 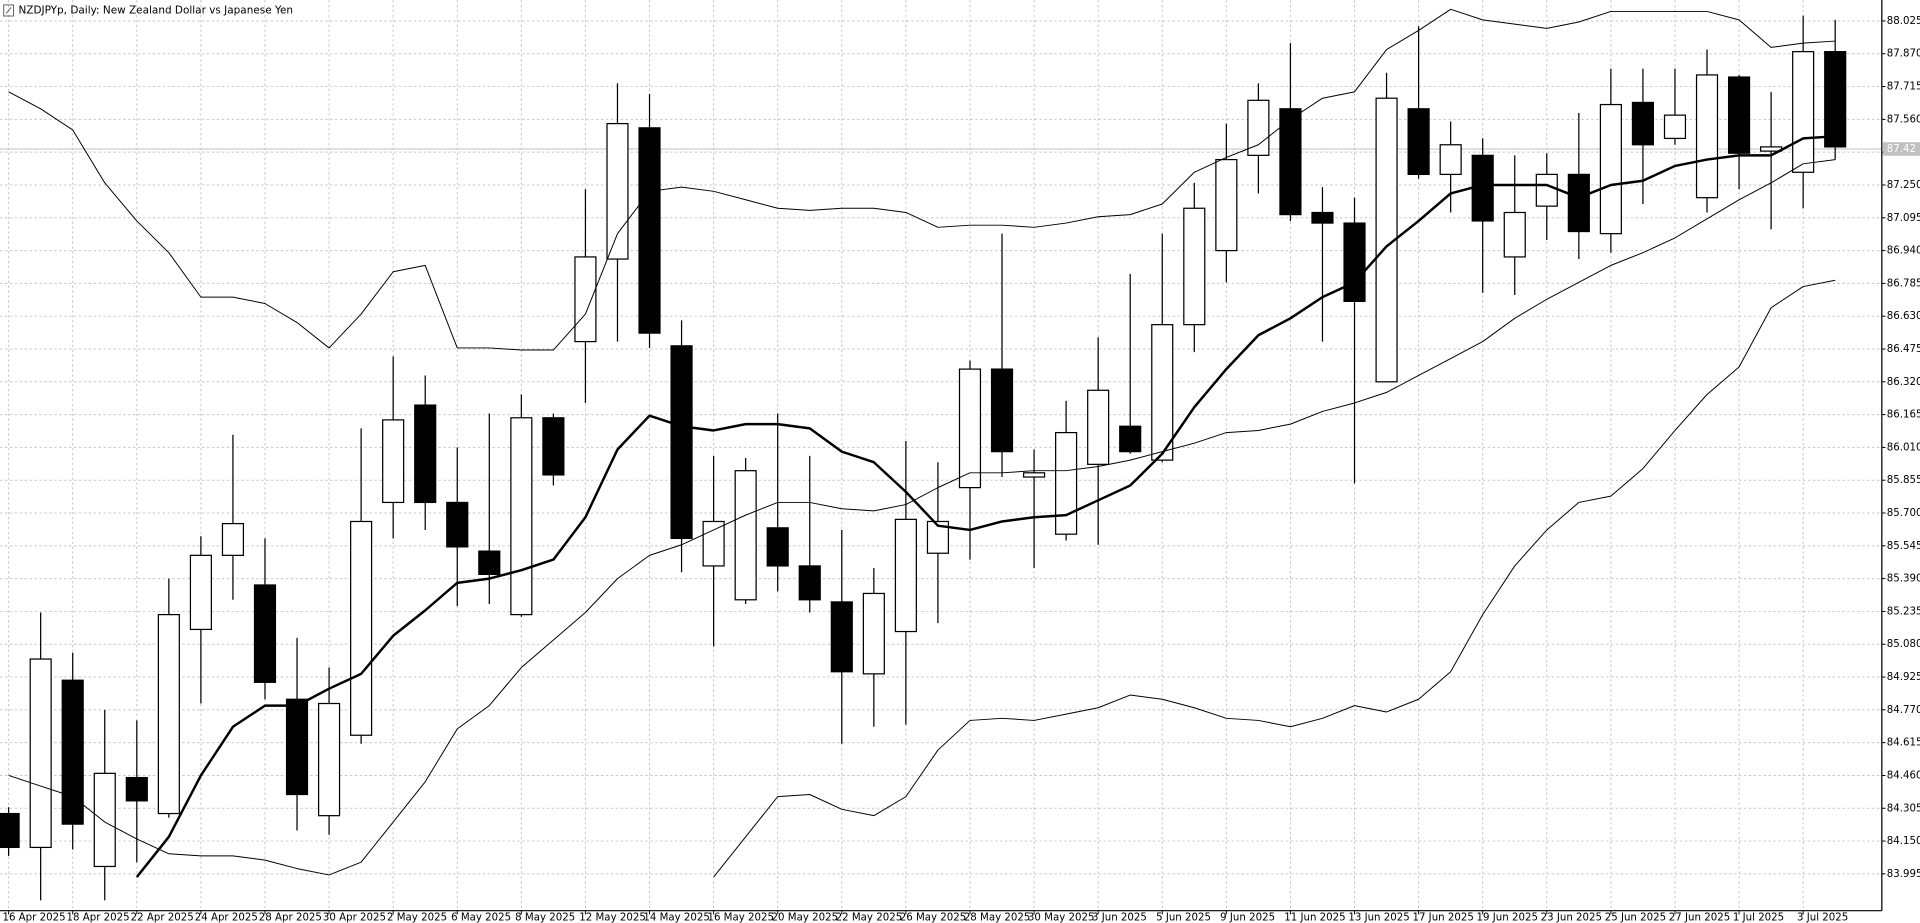 I want to click on symbol-icon, so click(x=9, y=10).